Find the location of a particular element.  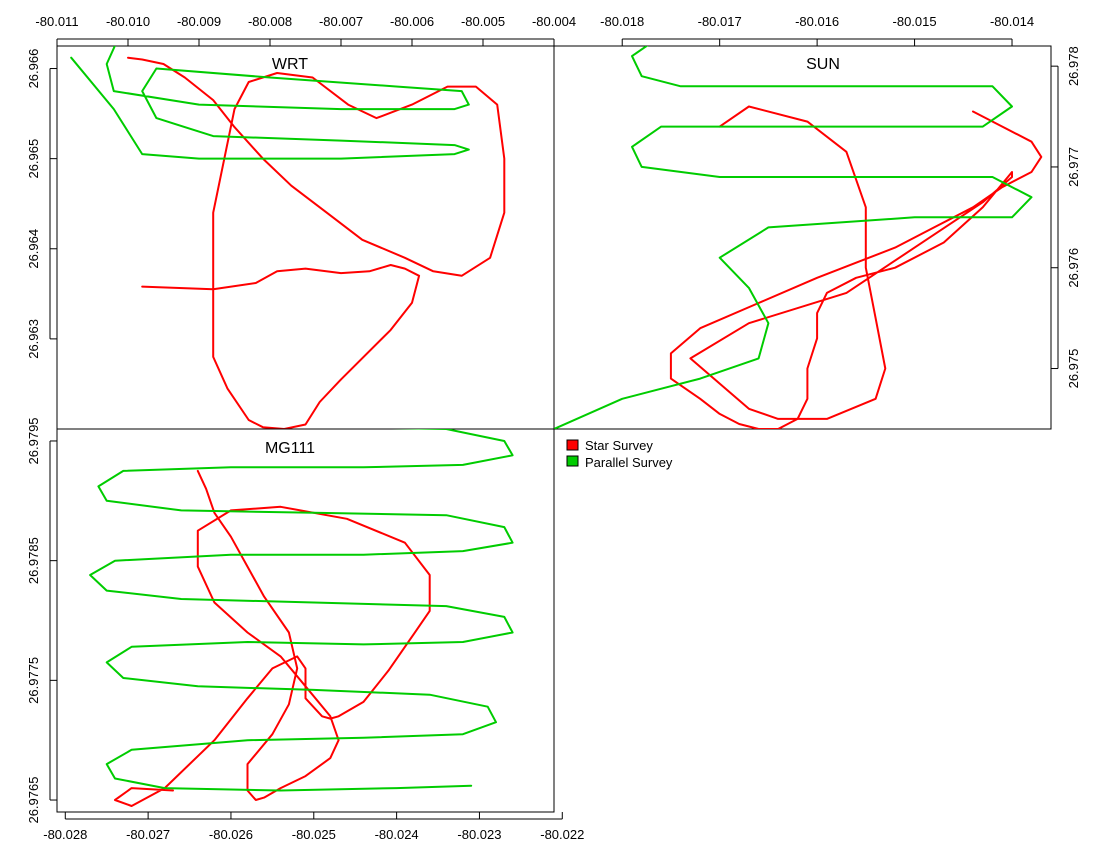

panel-mg111-x-tick-label: -80.027 is located at coordinates (148, 834).